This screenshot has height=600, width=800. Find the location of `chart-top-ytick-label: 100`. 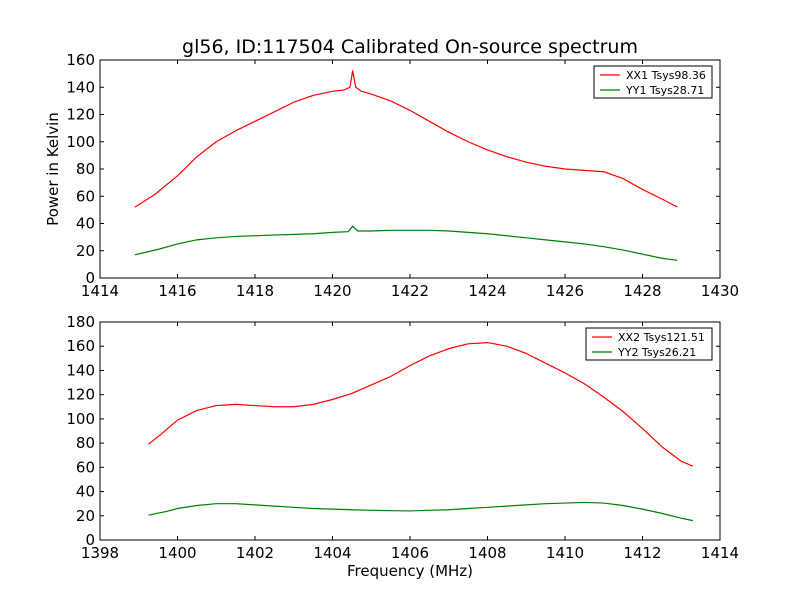

chart-top-ytick-label: 100 is located at coordinates (80, 142).